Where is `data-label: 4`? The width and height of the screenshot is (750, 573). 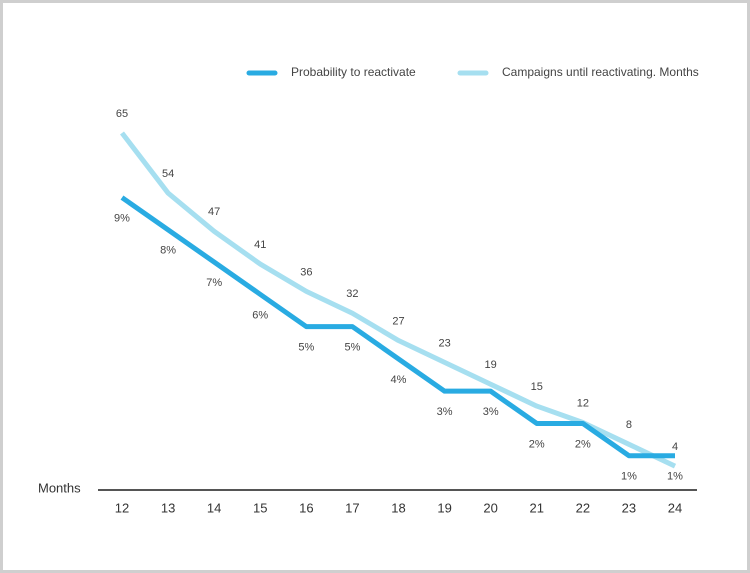
data-label: 4 is located at coordinates (675, 447).